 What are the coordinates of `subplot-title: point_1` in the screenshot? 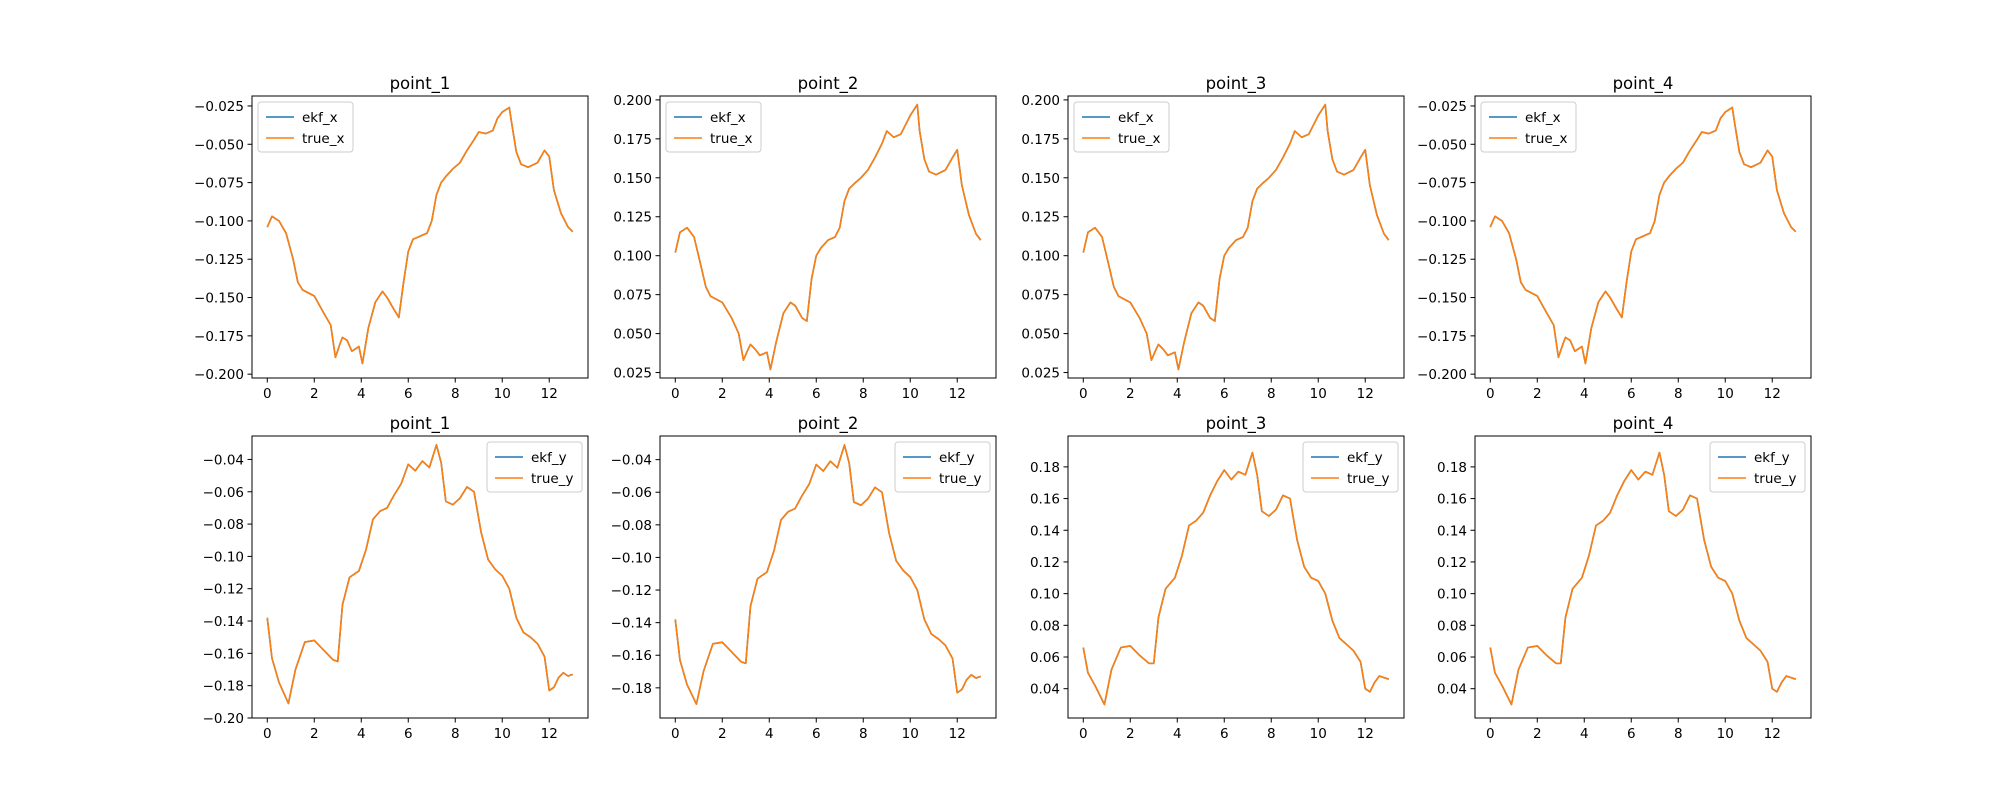 It's located at (420, 84).